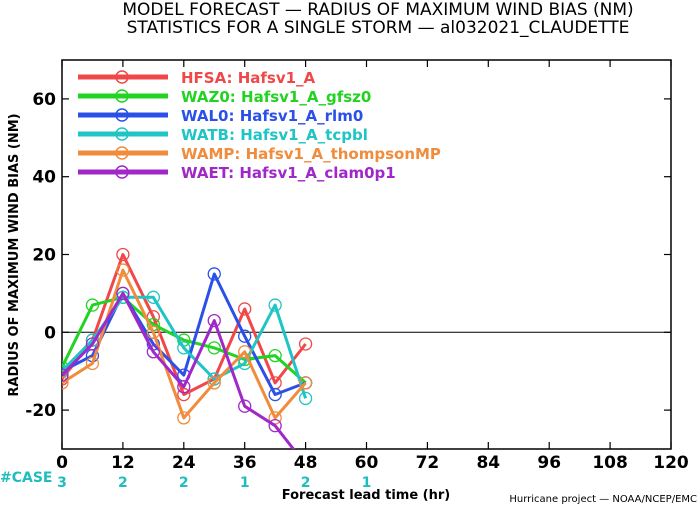 The image size is (700, 506). I want to click on y-axis-title: RADIUS OF MAXIMUM WIND BIAS (NM), so click(14, 254).